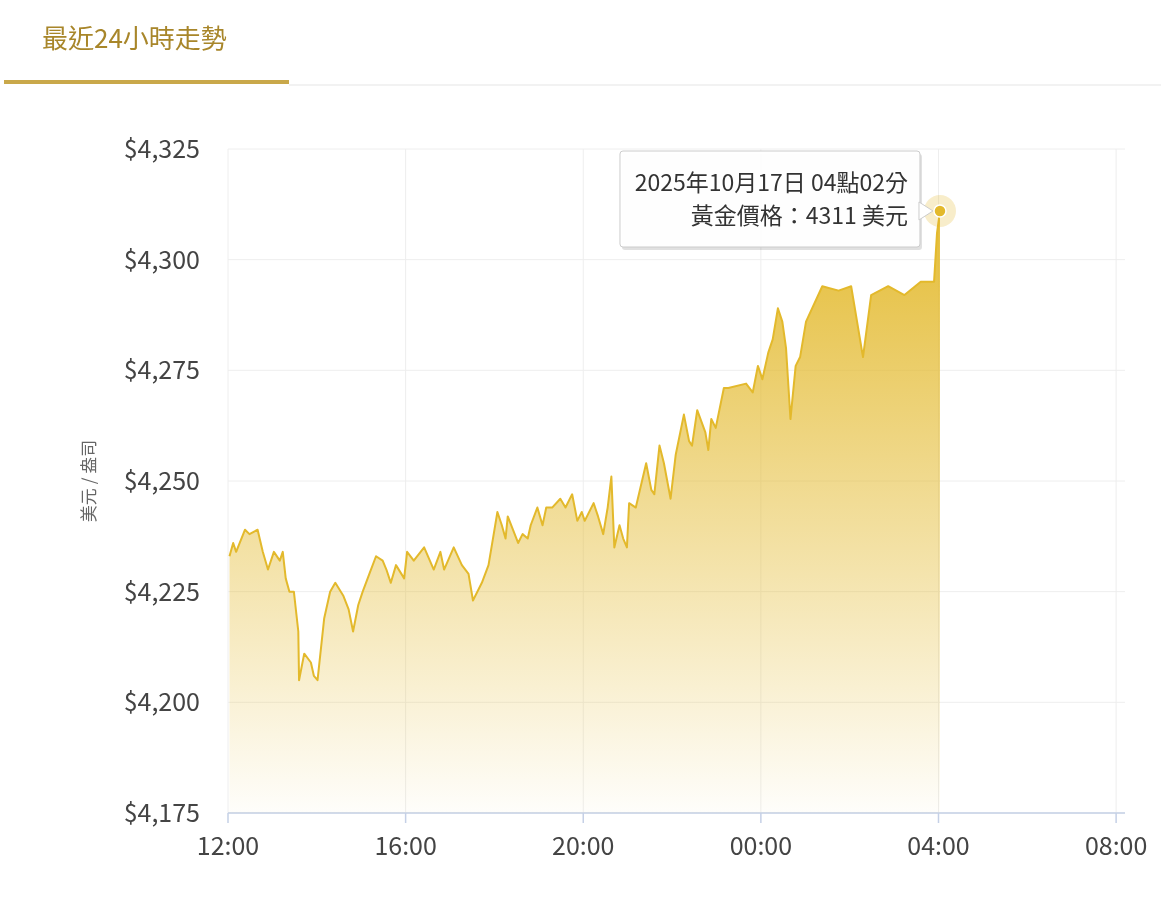 This screenshot has width=1161, height=900. I want to click on x-tick-label: 08:00, so click(1116, 844).